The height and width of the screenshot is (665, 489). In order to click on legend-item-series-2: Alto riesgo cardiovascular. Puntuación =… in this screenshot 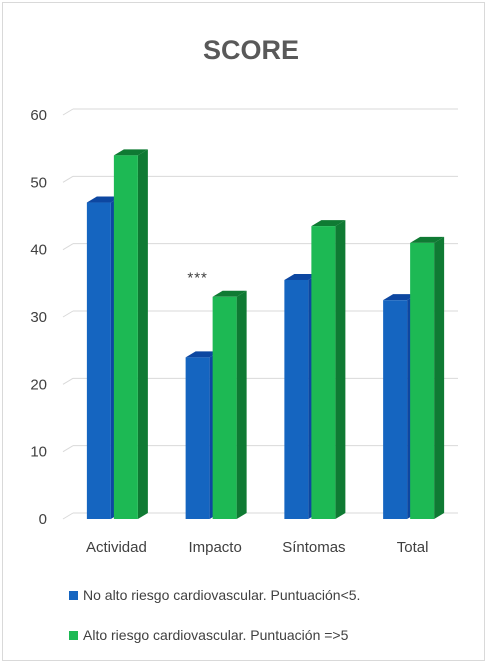, I will do `click(274, 635)`.